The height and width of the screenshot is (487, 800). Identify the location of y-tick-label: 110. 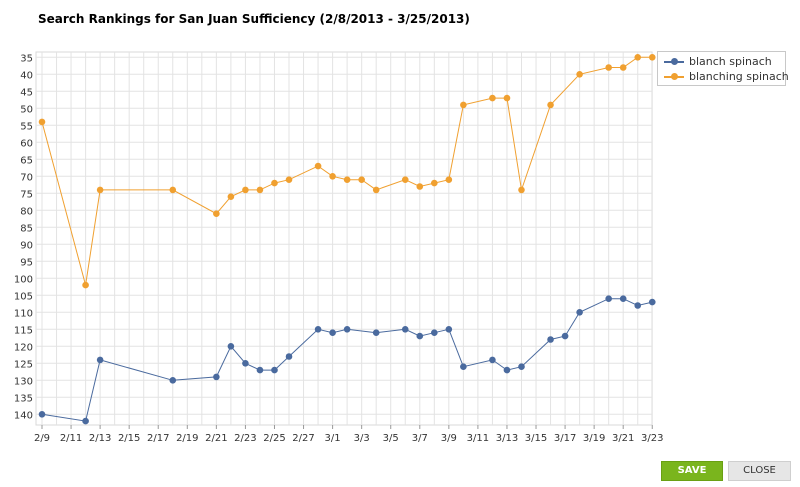
(23, 313).